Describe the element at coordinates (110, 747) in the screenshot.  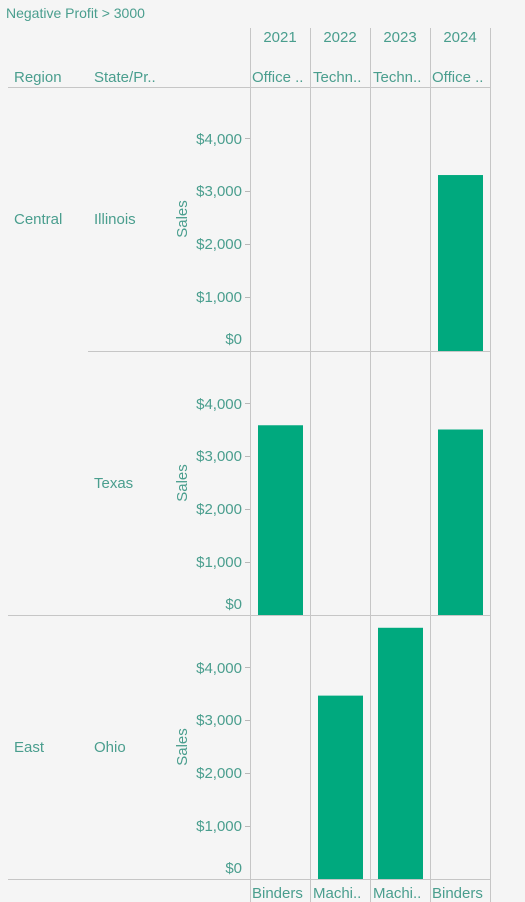
I see `state-label: Ohio` at that location.